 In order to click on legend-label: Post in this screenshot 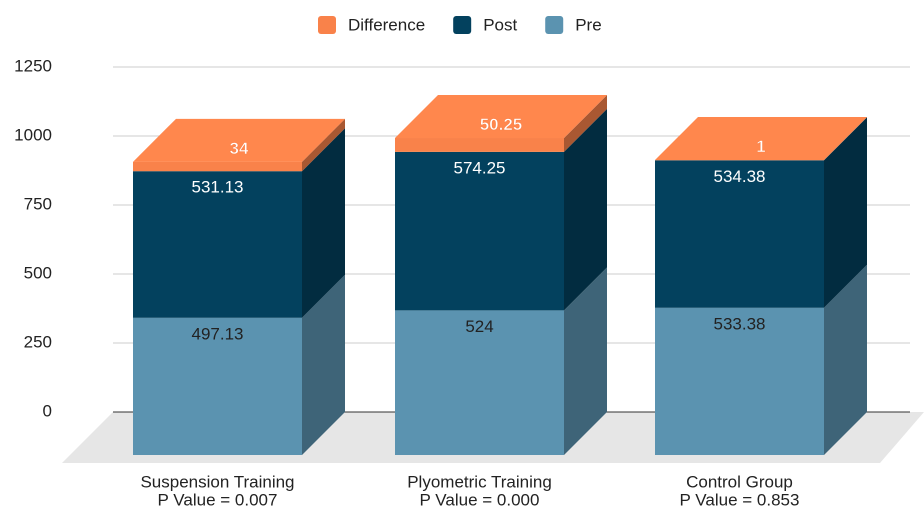, I will do `click(500, 24)`.